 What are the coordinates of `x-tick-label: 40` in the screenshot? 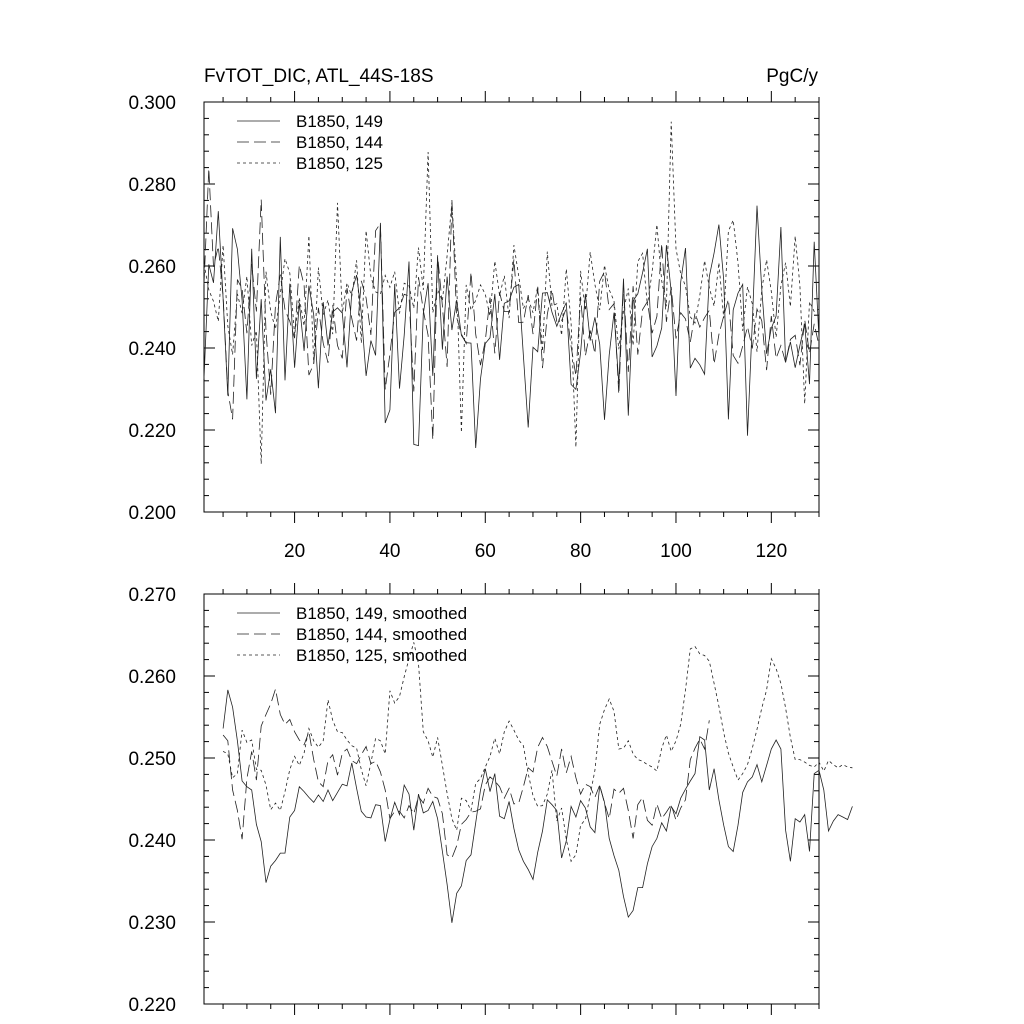 It's located at (389, 551).